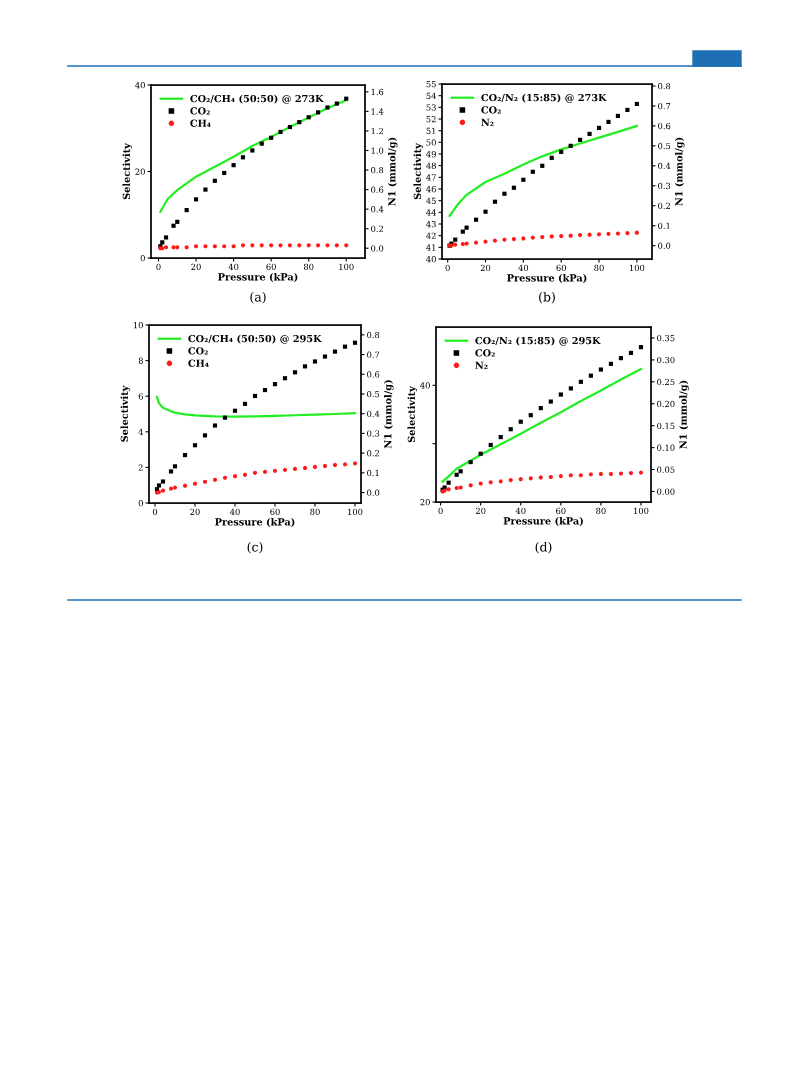 The width and height of the screenshot is (809, 1067). Describe the element at coordinates (666, 491) in the screenshot. I see `y2-tick-label: 0.00` at that location.